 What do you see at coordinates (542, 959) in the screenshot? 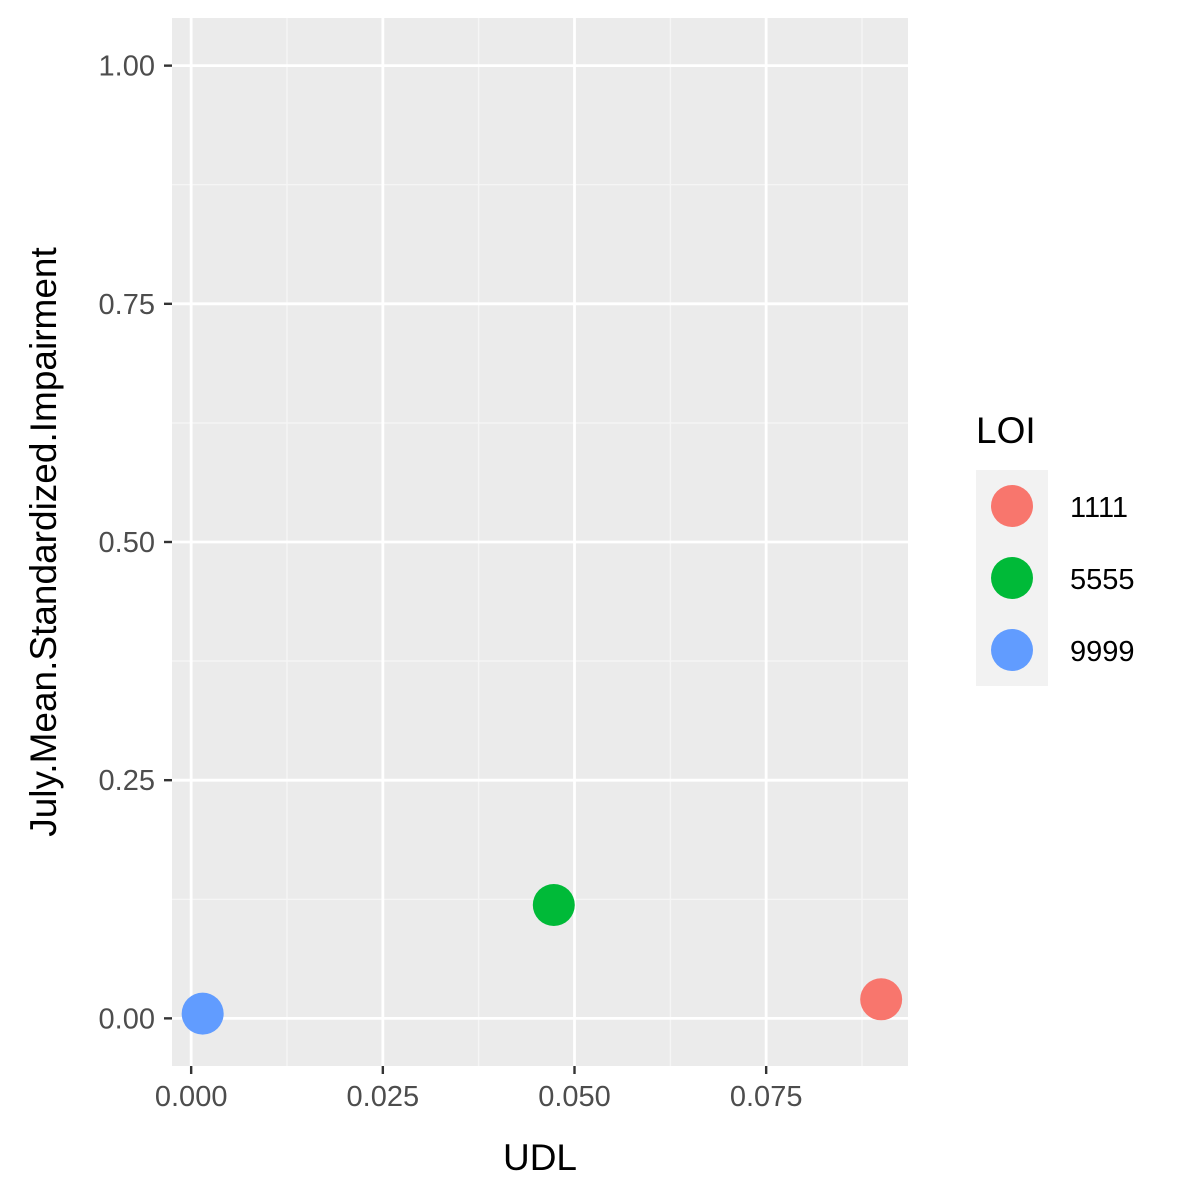
I see `data-points` at bounding box center [542, 959].